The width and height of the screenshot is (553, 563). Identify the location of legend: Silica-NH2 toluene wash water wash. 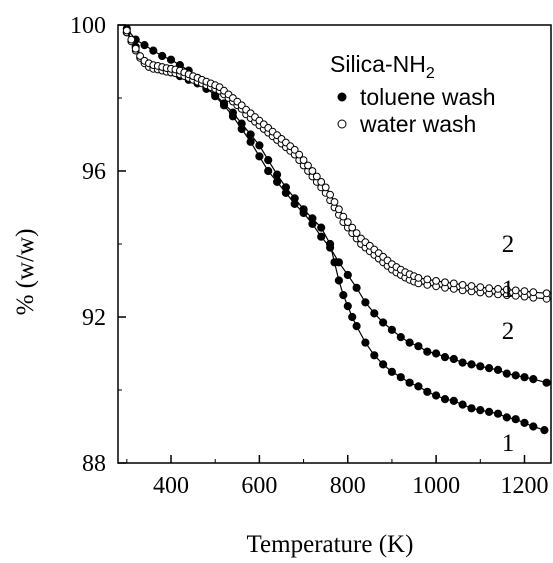
(413, 94).